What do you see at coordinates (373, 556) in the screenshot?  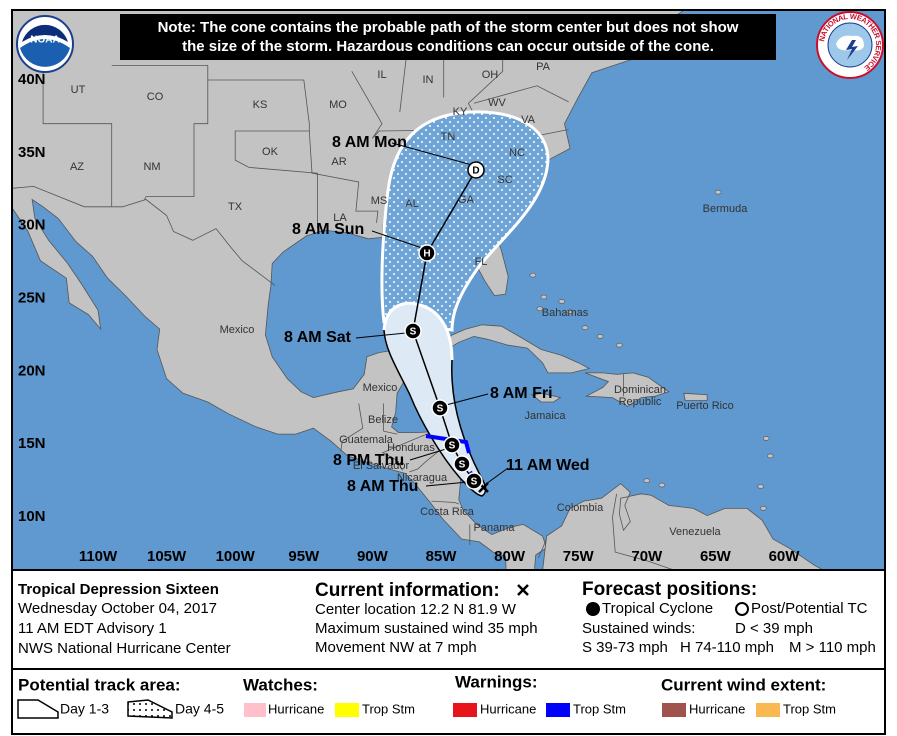 I see `lon-label: 90W` at bounding box center [373, 556].